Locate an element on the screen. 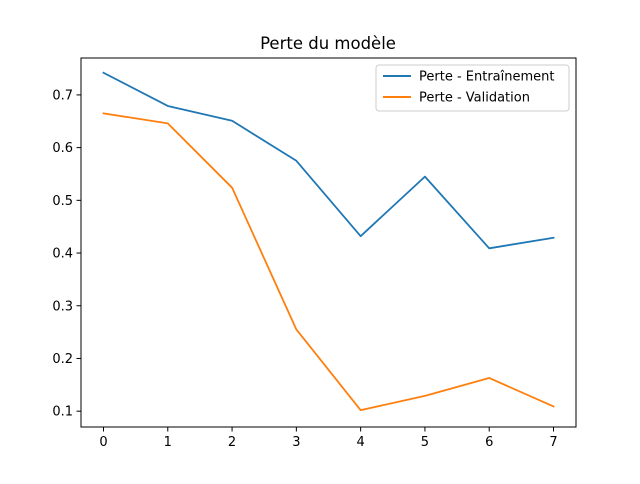 Image resolution: width=640 pixels, height=484 pixels. x-tick-label-2: 2 is located at coordinates (232, 442).